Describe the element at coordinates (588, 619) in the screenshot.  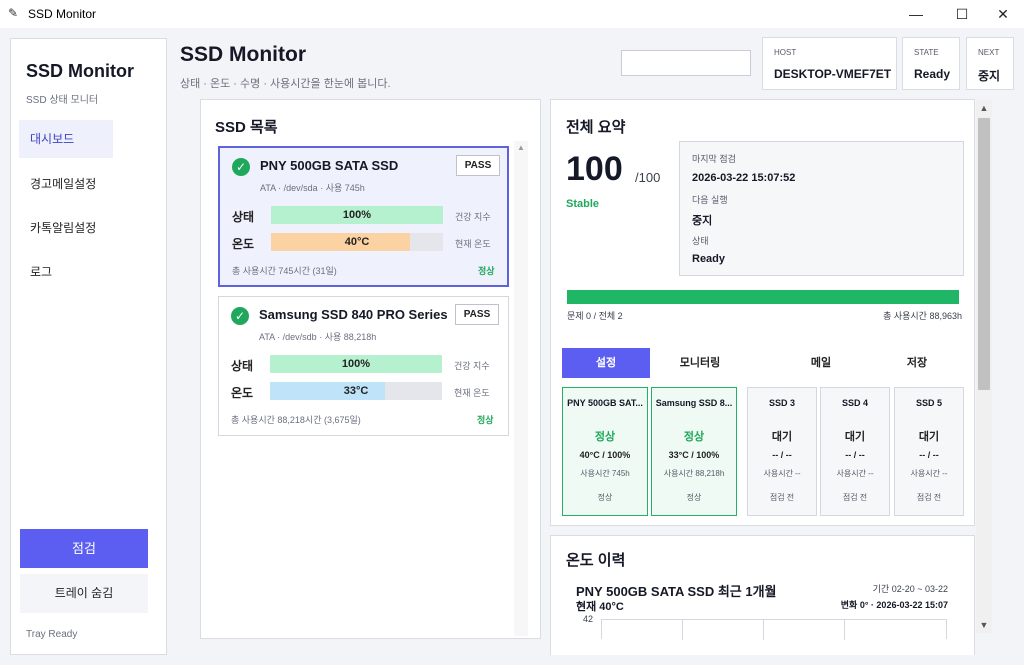
I see `history-y-tick: 42` at that location.